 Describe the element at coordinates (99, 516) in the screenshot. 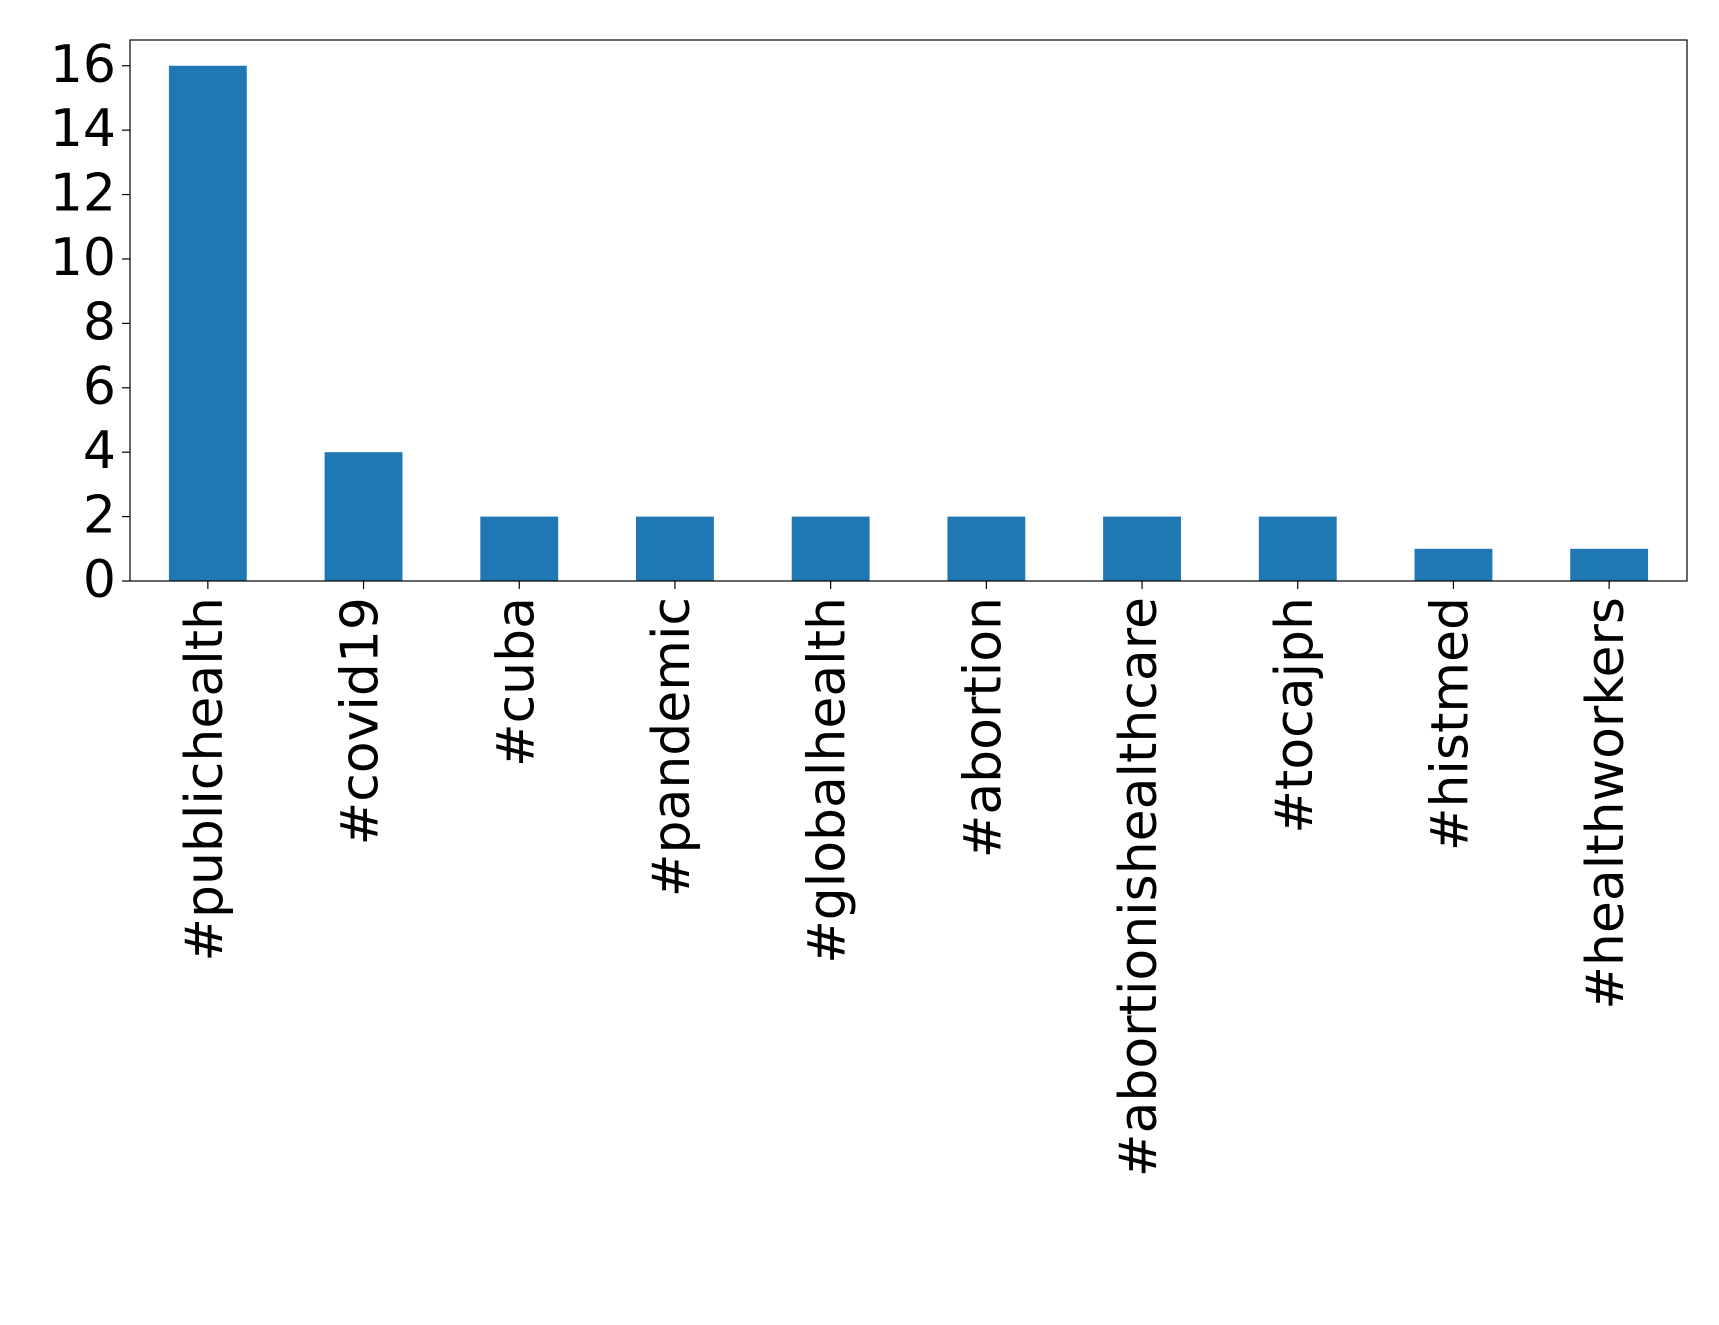

I see `y-tick-label: 2` at that location.